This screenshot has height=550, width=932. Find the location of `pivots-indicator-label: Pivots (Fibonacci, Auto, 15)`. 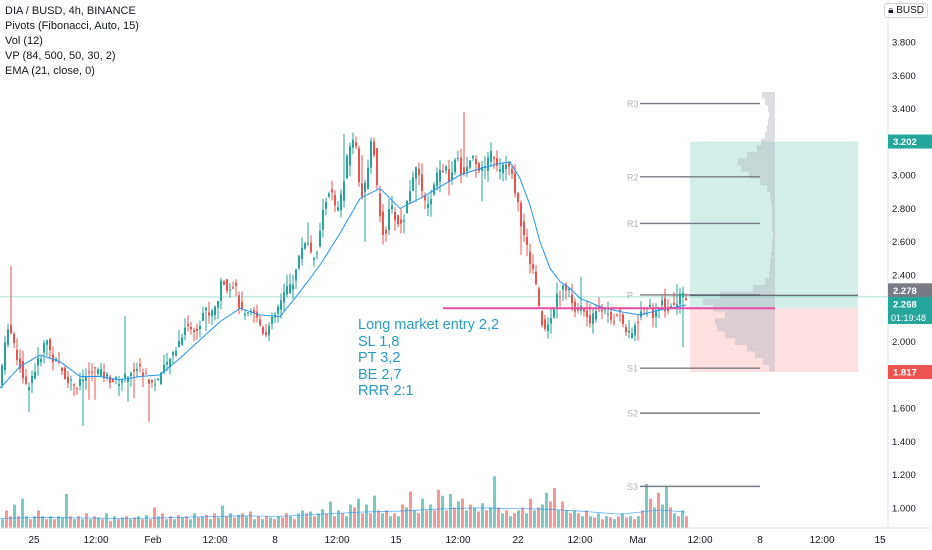

pivots-indicator-label: Pivots (Fibonacci, Auto, 15) is located at coordinates (72, 26).